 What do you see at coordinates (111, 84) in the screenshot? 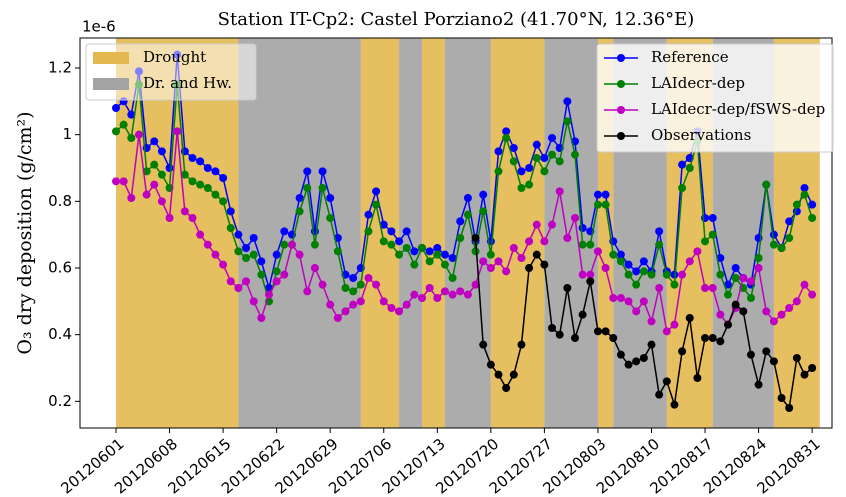
I see `legend-swatch` at bounding box center [111, 84].